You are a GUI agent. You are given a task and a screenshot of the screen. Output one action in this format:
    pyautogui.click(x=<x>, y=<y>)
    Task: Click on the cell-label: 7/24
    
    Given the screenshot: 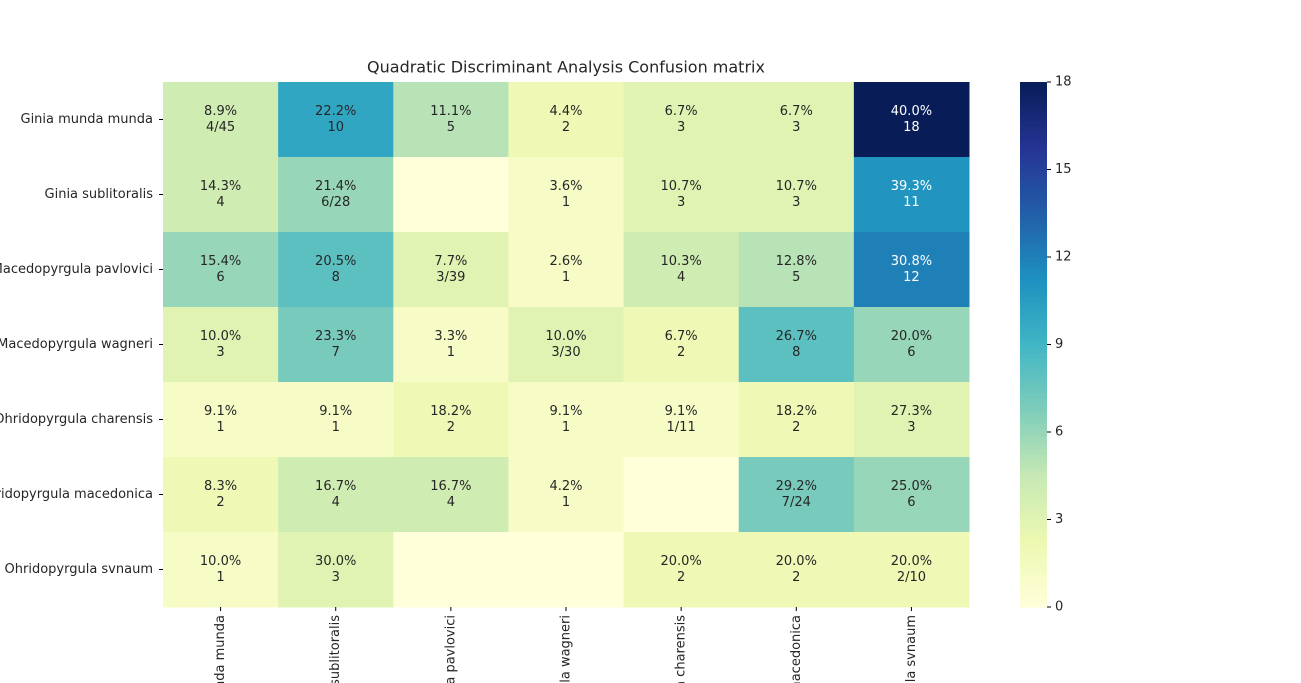 What is the action you would take?
    pyautogui.click(x=796, y=502)
    